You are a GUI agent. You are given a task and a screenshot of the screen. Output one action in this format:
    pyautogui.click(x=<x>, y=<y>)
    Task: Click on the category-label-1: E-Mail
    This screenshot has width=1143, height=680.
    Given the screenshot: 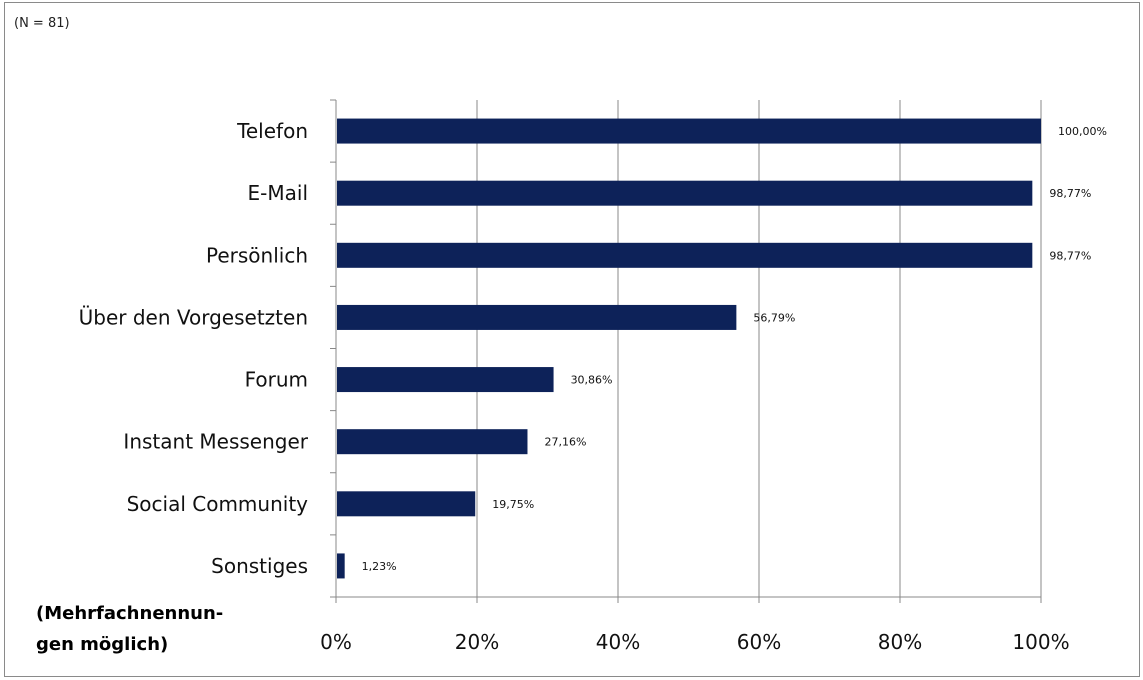 What is the action you would take?
    pyautogui.click(x=278, y=193)
    